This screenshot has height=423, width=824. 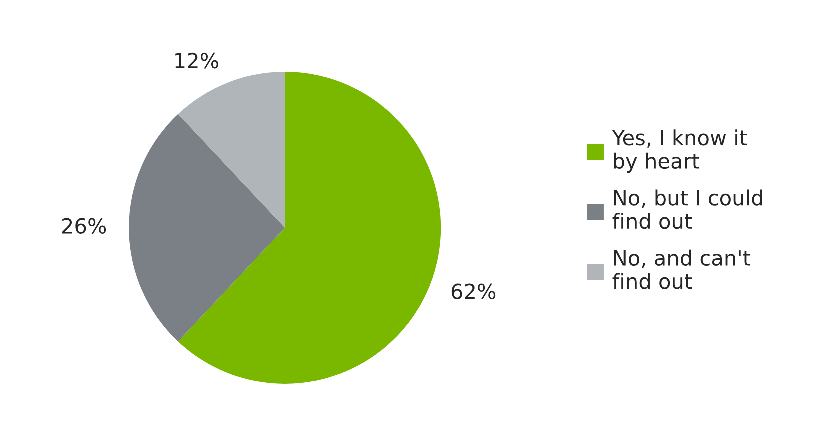 What do you see at coordinates (84, 226) in the screenshot?
I see `data-label: 26%` at bounding box center [84, 226].